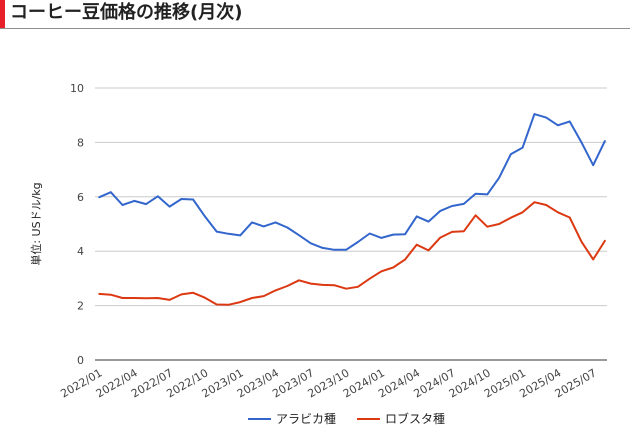 The height and width of the screenshot is (439, 630). What do you see at coordinates (80, 142) in the screenshot?
I see `y-tick-label: 8` at bounding box center [80, 142].